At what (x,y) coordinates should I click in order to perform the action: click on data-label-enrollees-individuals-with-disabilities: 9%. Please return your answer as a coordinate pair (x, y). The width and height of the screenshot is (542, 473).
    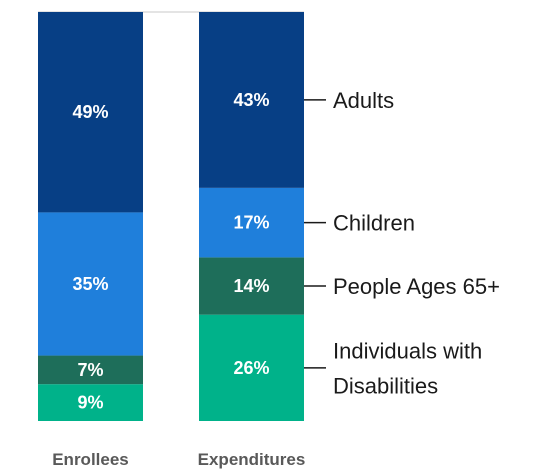
    Looking at the image, I should click on (90, 403).